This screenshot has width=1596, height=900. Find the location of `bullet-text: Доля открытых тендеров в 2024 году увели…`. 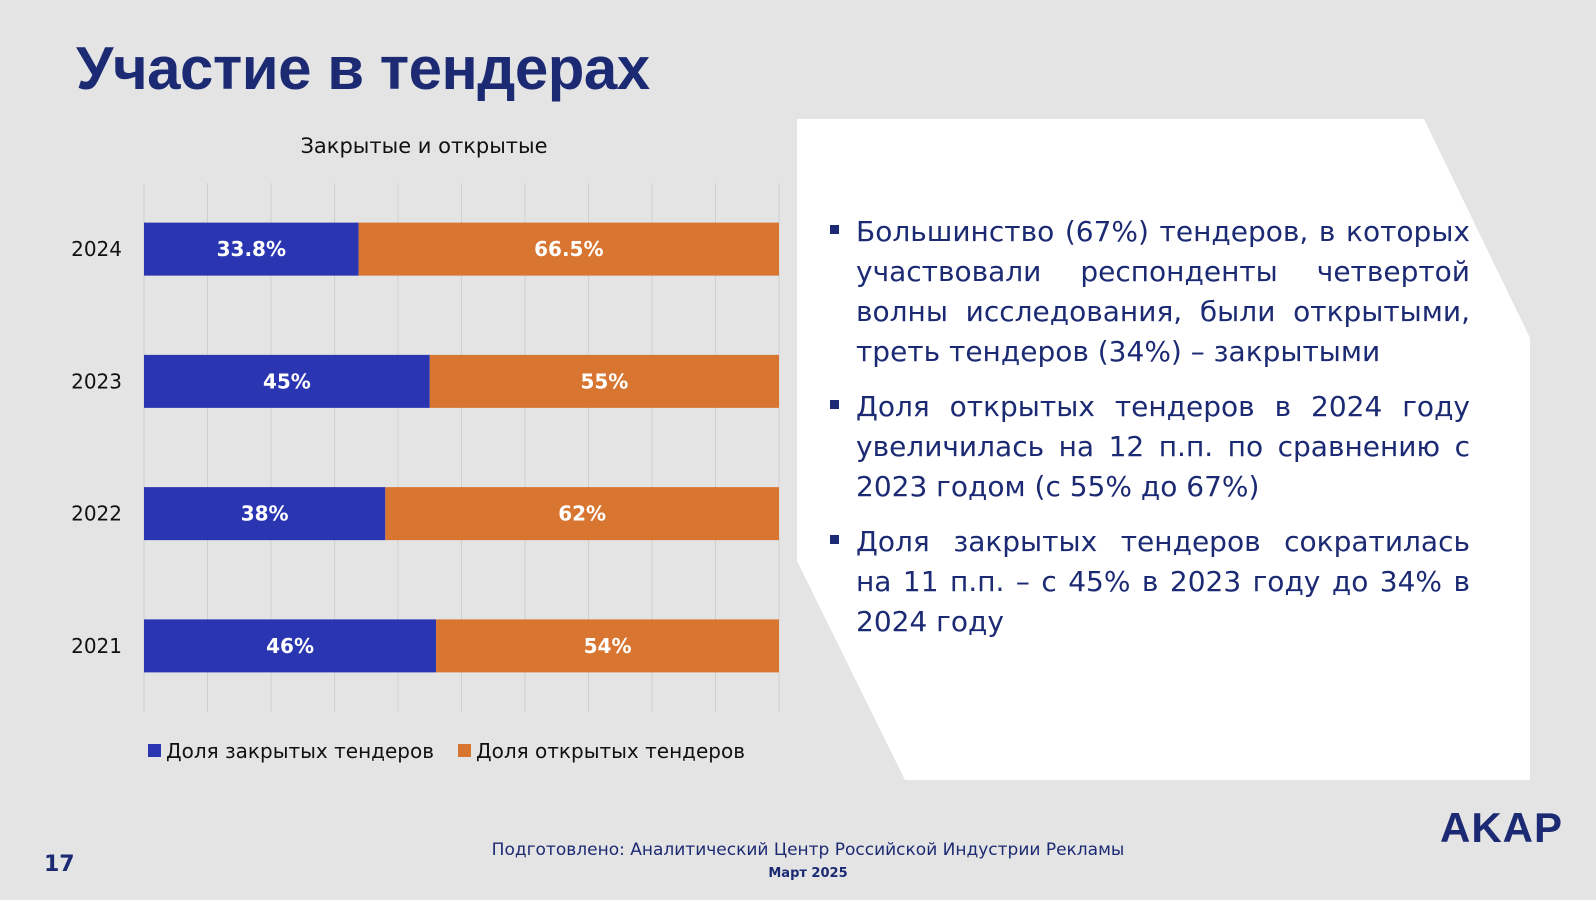

bullet-text: Доля открытых тендеров в 2024 году увели… is located at coordinates (1163, 446).